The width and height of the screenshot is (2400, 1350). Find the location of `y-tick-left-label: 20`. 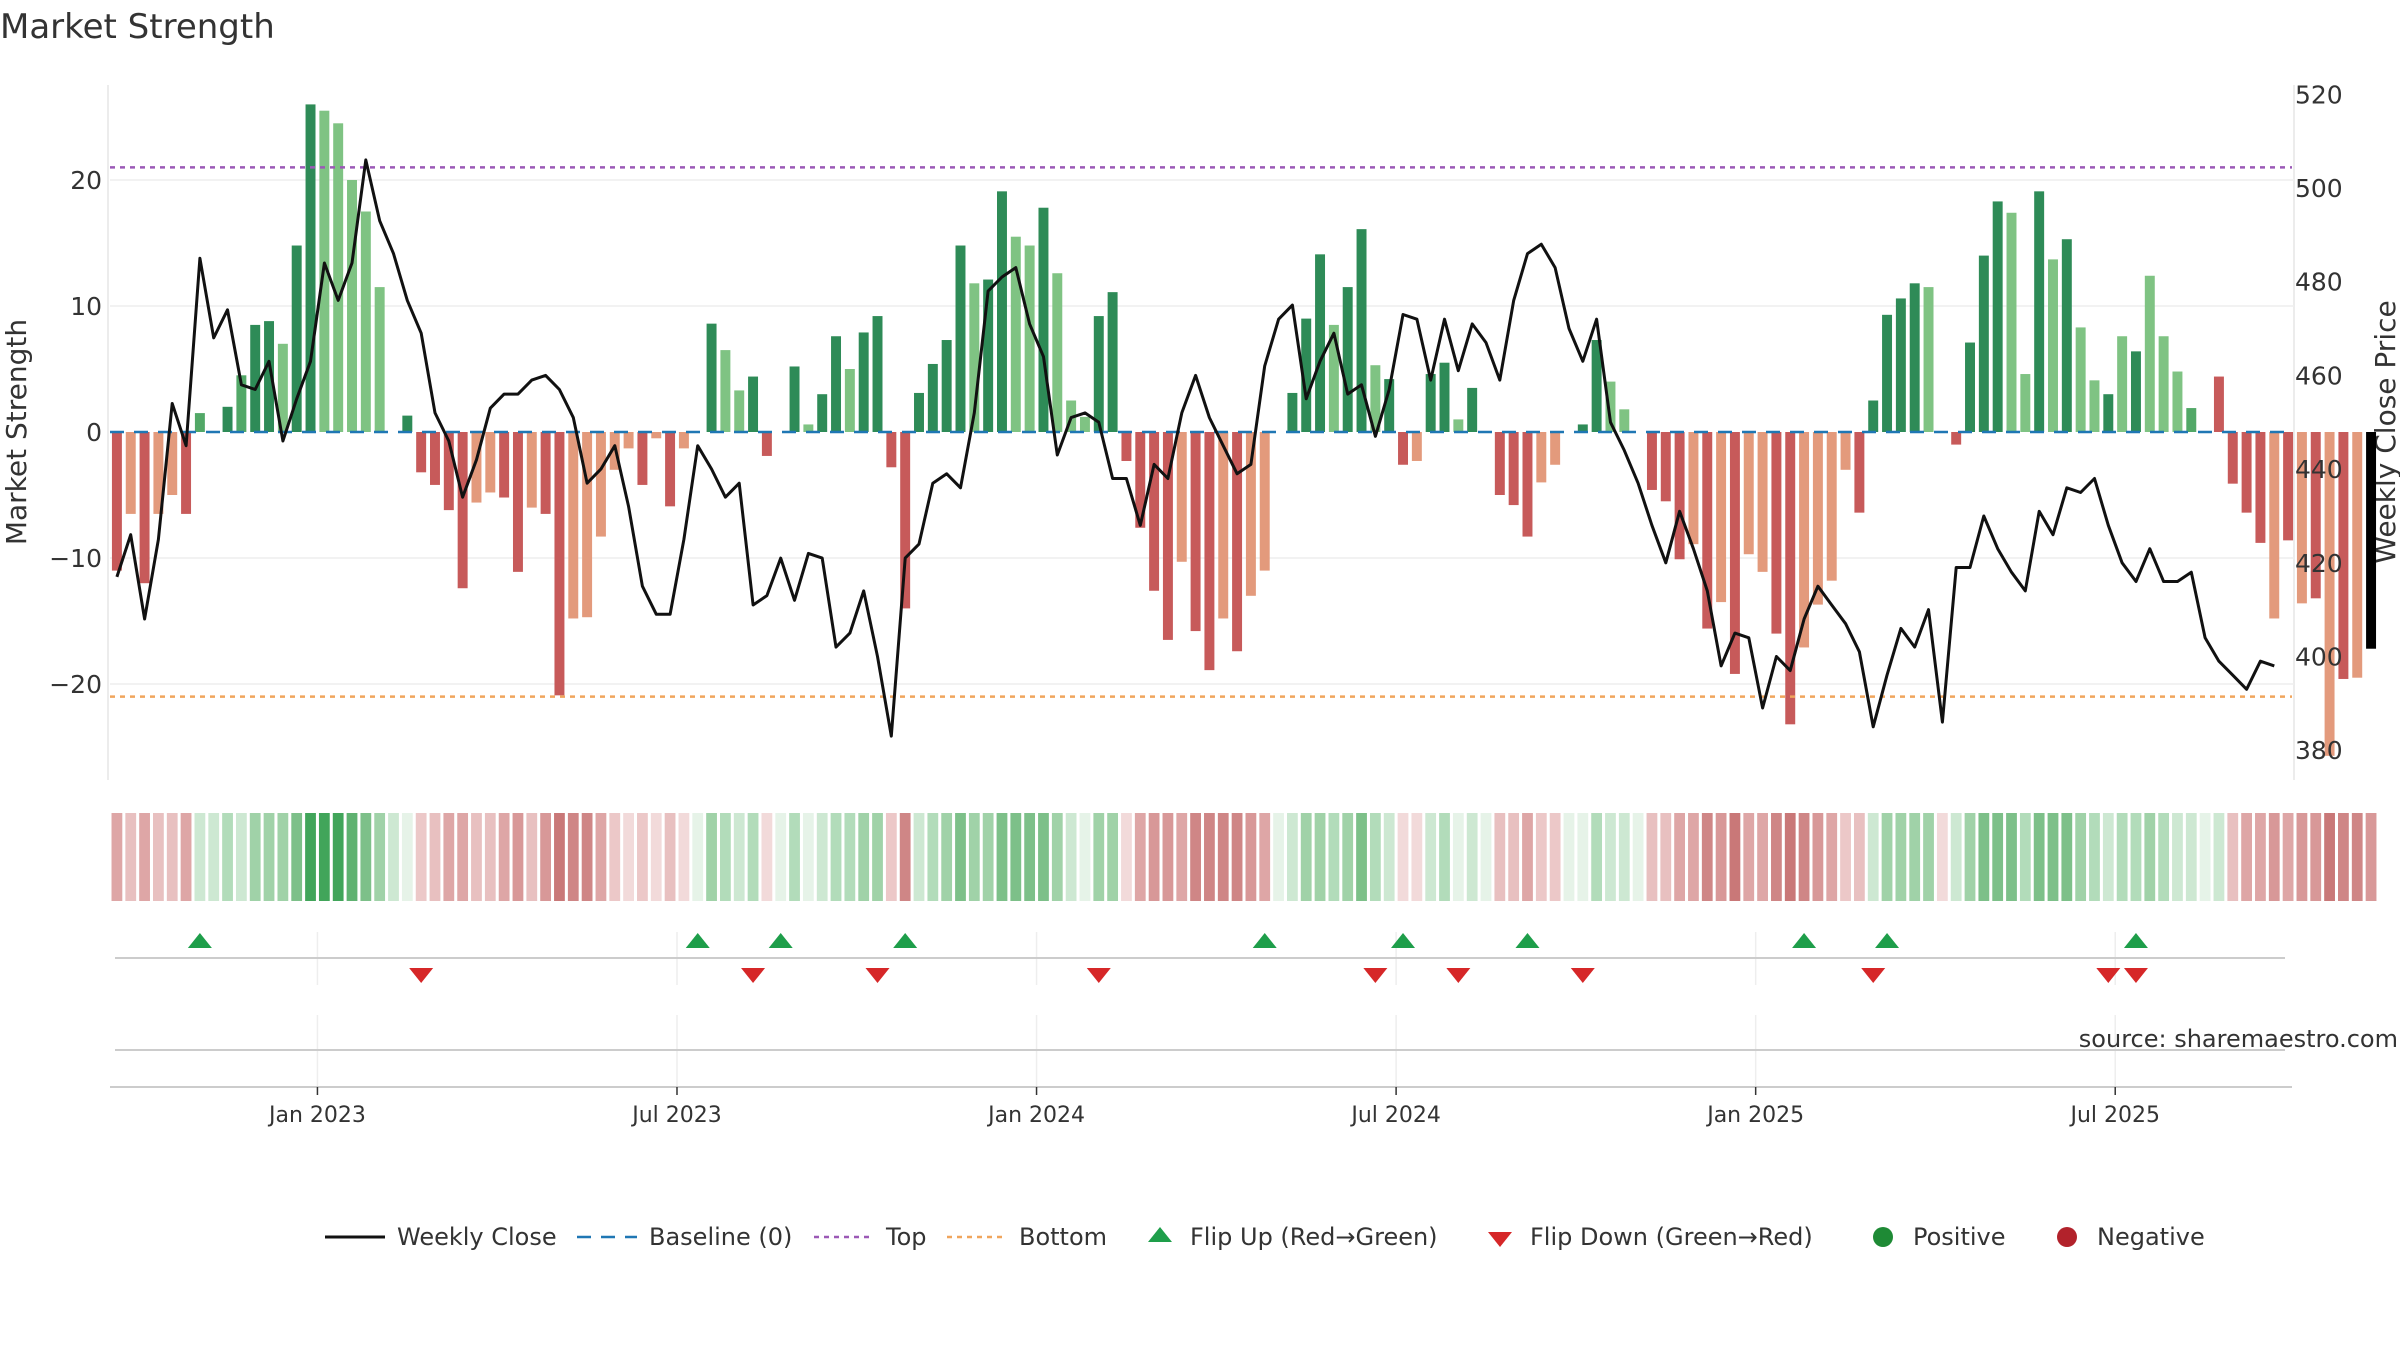

y-tick-left-label: 20 is located at coordinates (86, 180).